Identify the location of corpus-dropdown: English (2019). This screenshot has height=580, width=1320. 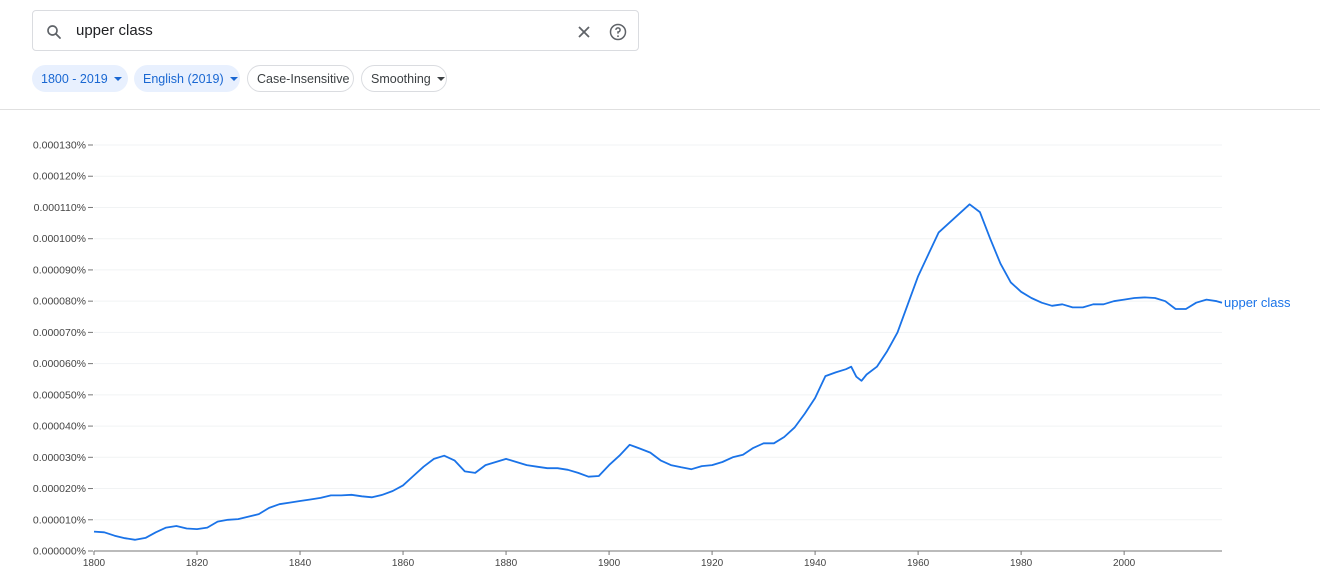
(187, 78).